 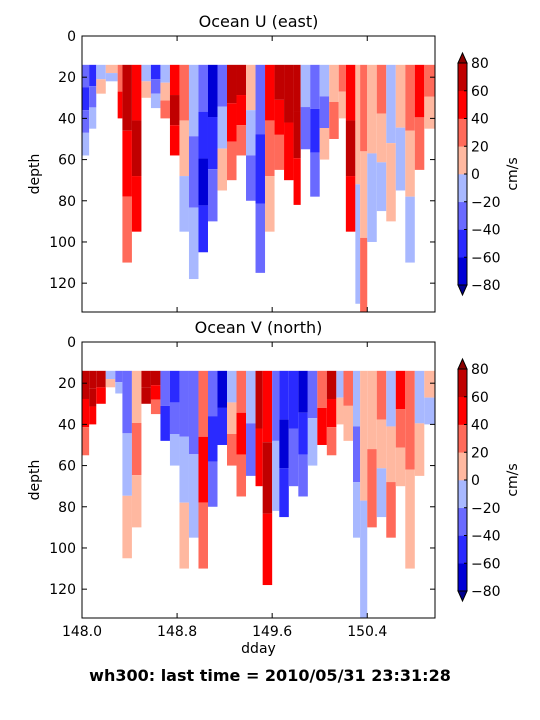 What do you see at coordinates (67, 425) in the screenshot?
I see `y-tick-label: 40` at bounding box center [67, 425].